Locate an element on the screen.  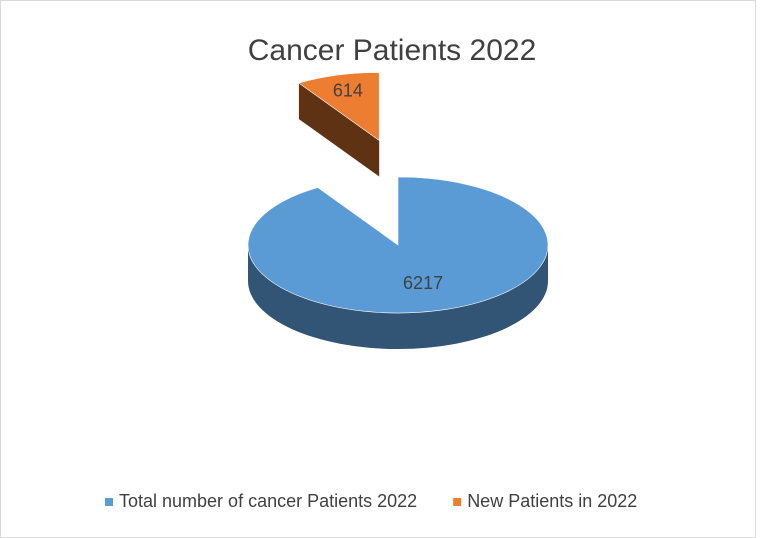
chart-title: Cancer Patients 2022 is located at coordinates (392, 50).